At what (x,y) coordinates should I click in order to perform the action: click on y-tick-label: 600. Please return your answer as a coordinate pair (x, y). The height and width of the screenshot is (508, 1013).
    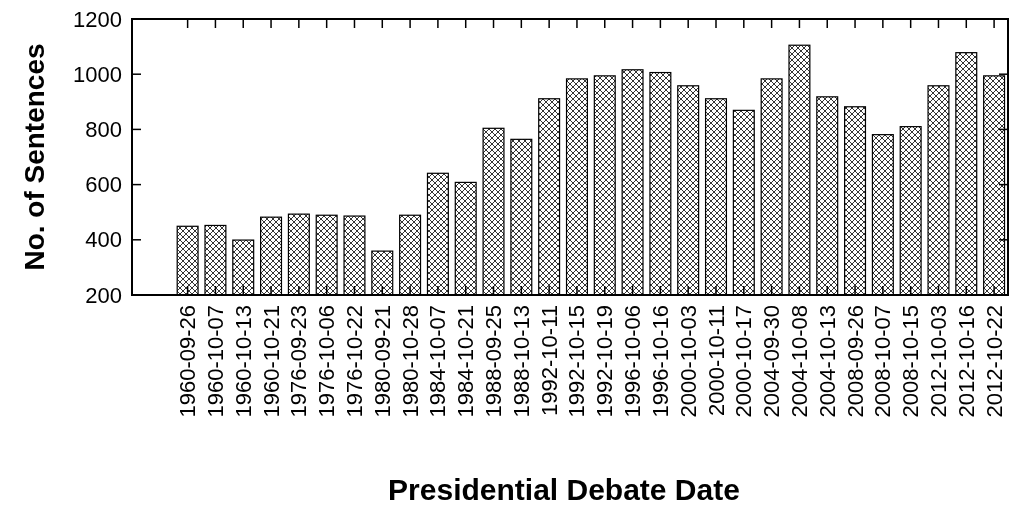
    Looking at the image, I should click on (103, 185).